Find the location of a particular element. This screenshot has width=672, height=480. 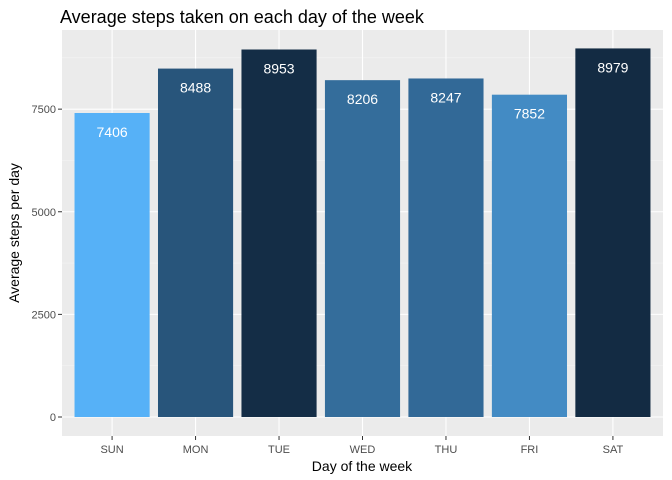

bar-data-label: 8953 is located at coordinates (278, 68).